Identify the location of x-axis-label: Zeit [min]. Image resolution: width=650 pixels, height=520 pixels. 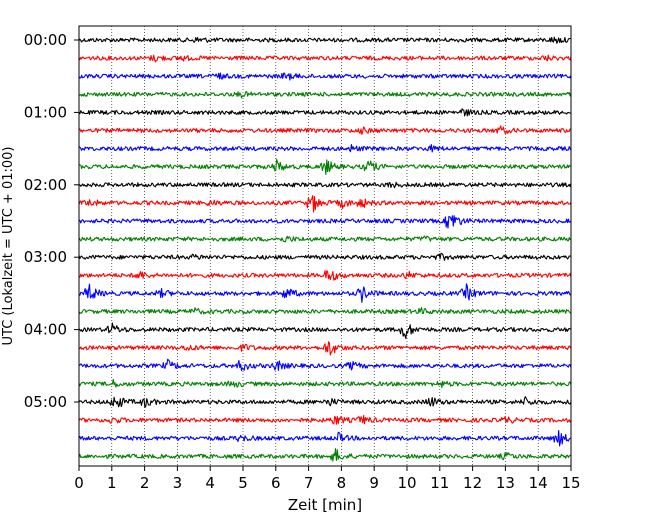
(325, 505).